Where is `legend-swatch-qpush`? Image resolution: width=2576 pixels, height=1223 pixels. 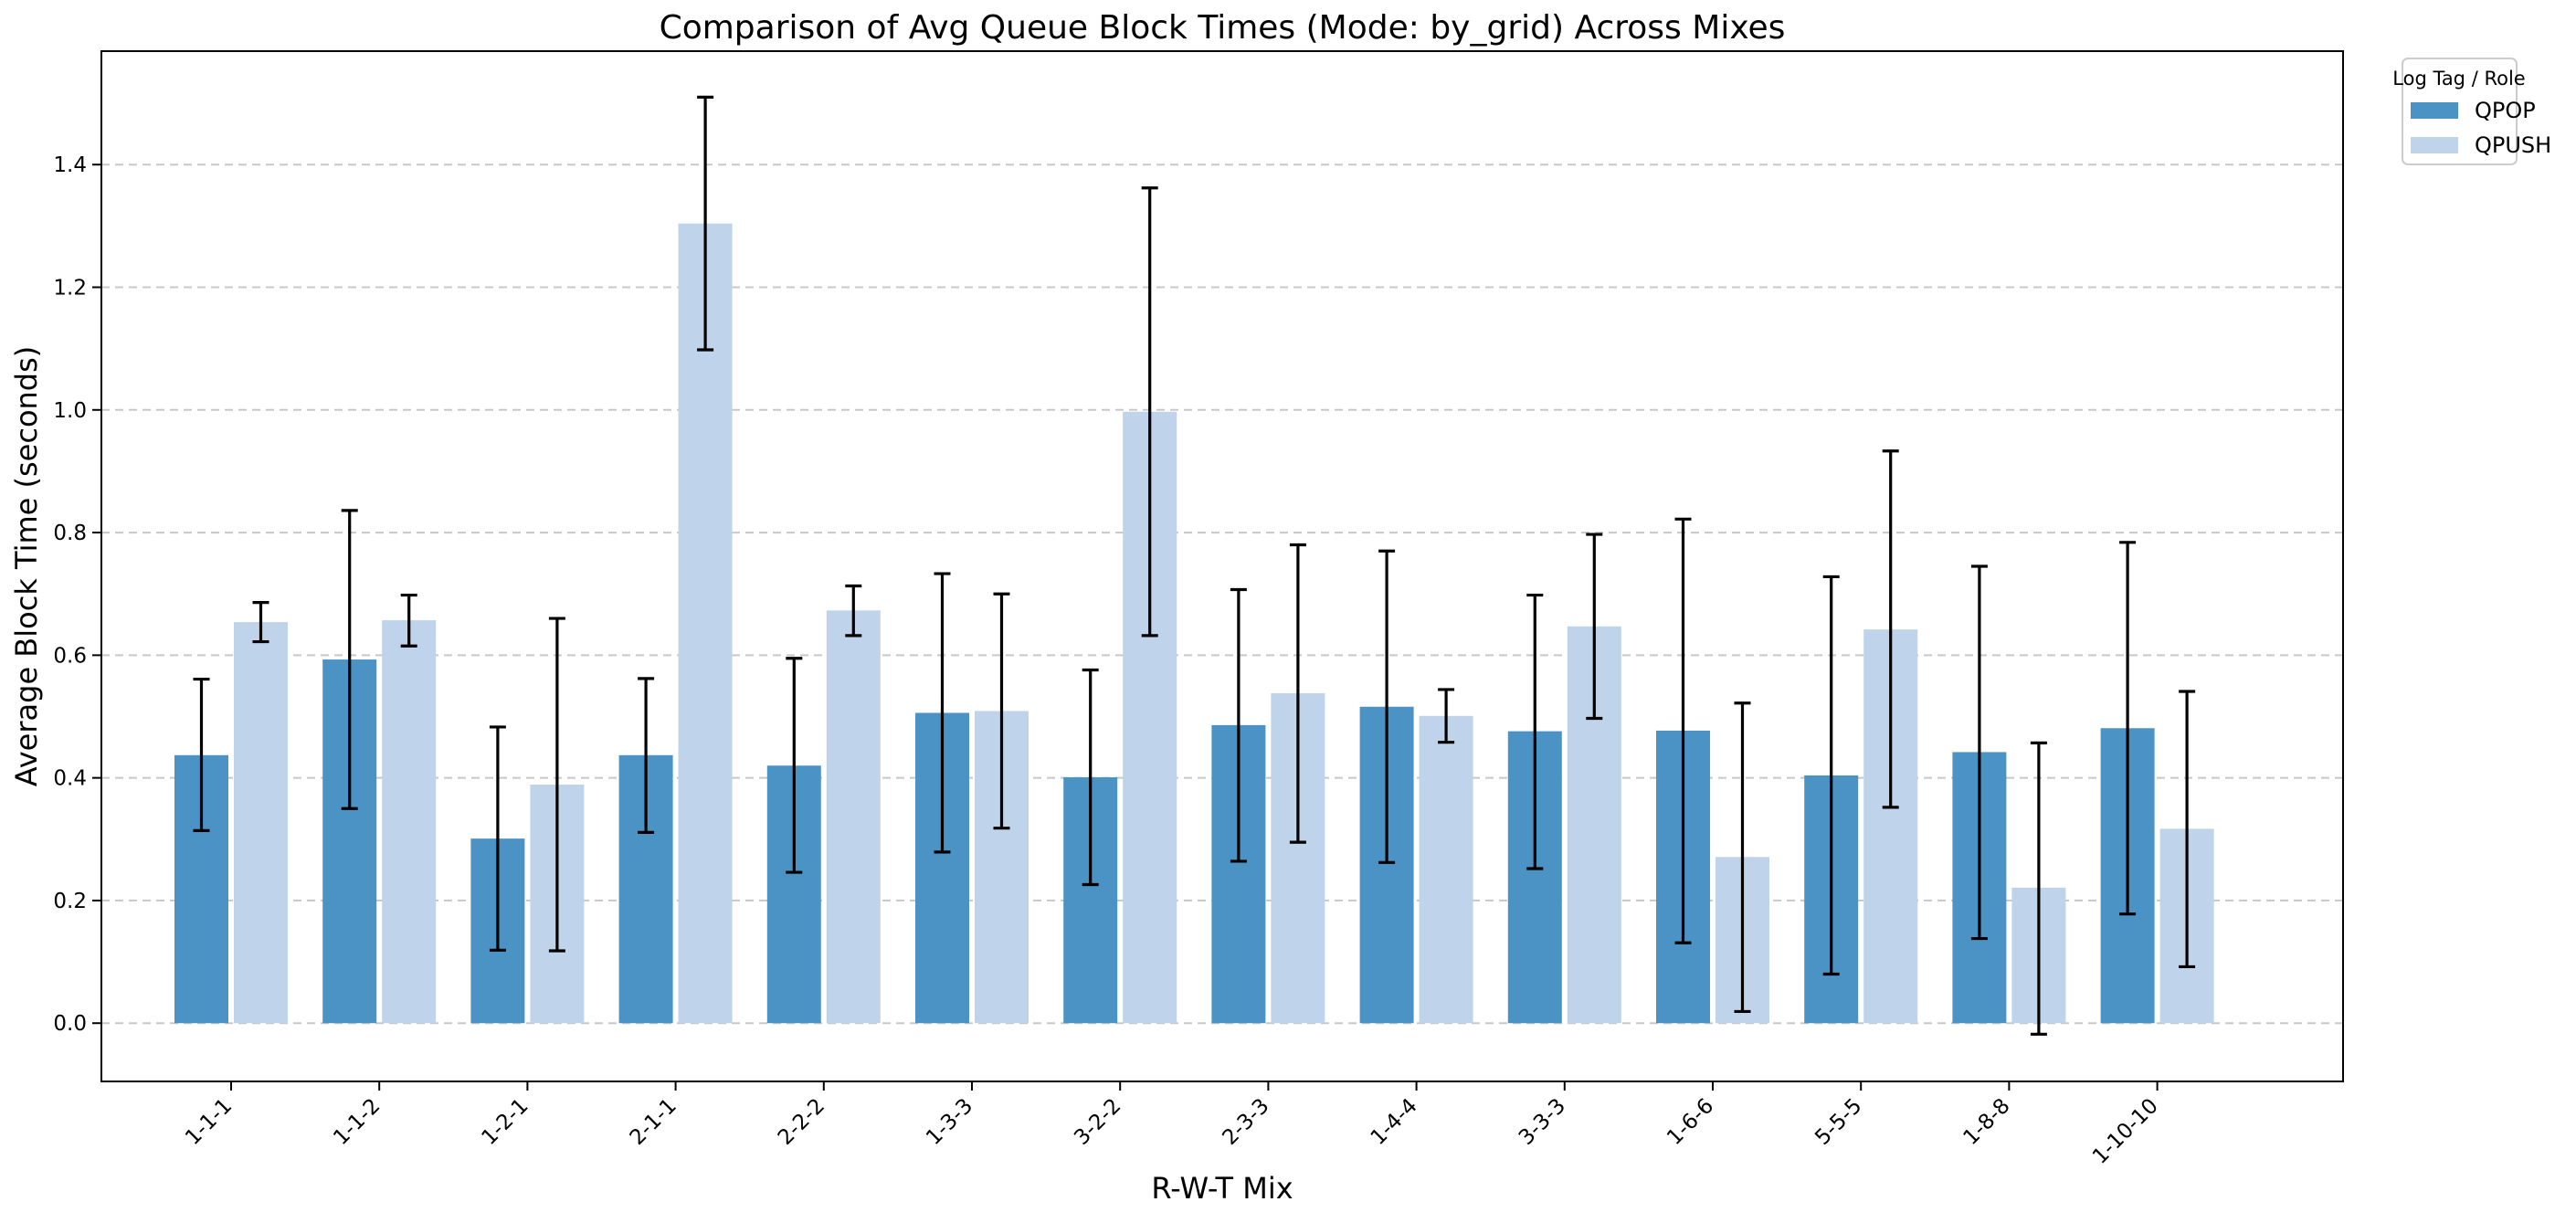
legend-swatch-qpush is located at coordinates (2434, 145).